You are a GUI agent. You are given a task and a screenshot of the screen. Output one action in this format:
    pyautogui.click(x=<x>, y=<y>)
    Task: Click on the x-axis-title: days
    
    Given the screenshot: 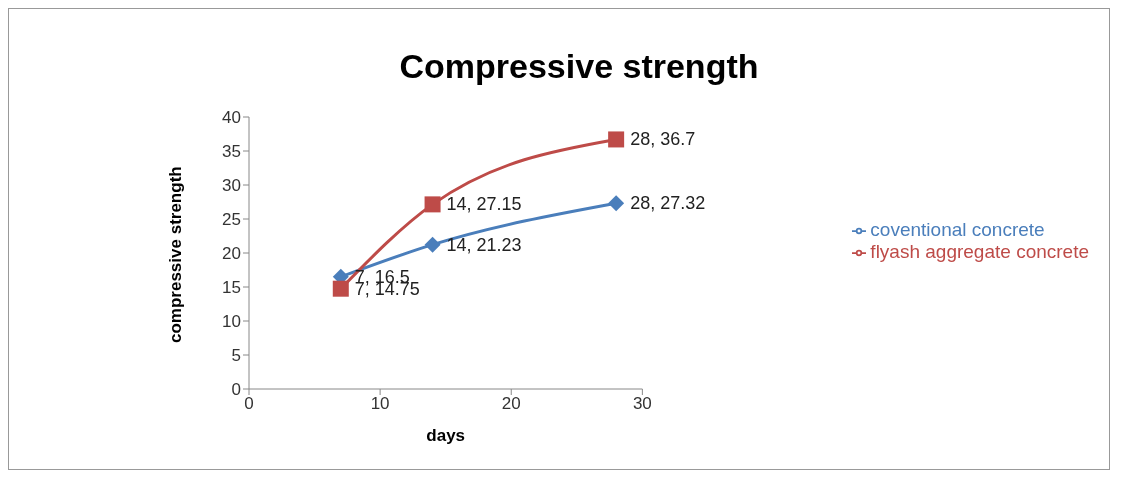 What is the action you would take?
    pyautogui.click(x=446, y=435)
    